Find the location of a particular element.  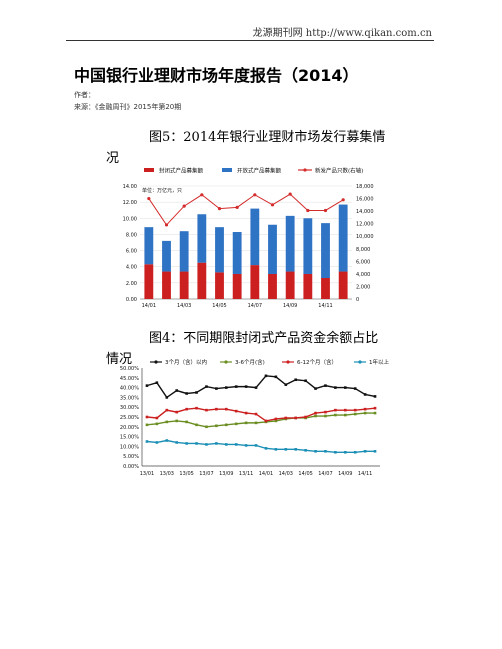

y-tick-label: 0.00% is located at coordinates (131, 467).